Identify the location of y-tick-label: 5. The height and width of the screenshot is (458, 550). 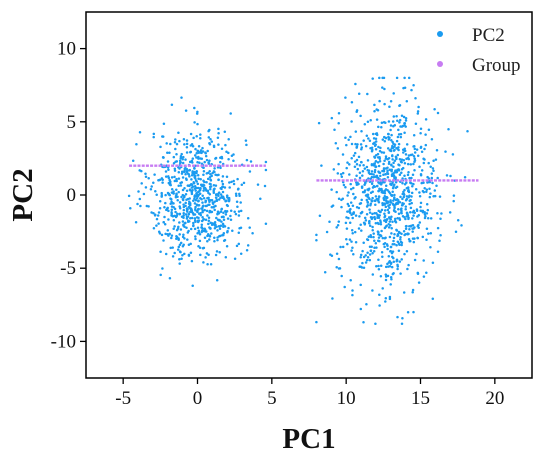
(72, 122).